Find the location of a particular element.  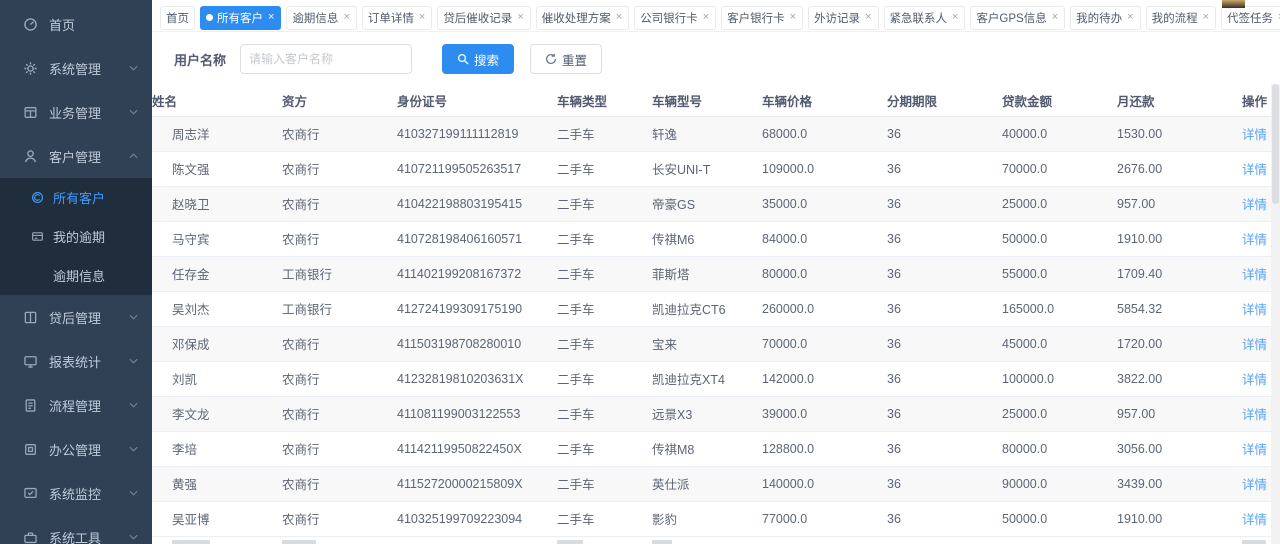

page-tab: 我的待办 × is located at coordinates (1105, 17).